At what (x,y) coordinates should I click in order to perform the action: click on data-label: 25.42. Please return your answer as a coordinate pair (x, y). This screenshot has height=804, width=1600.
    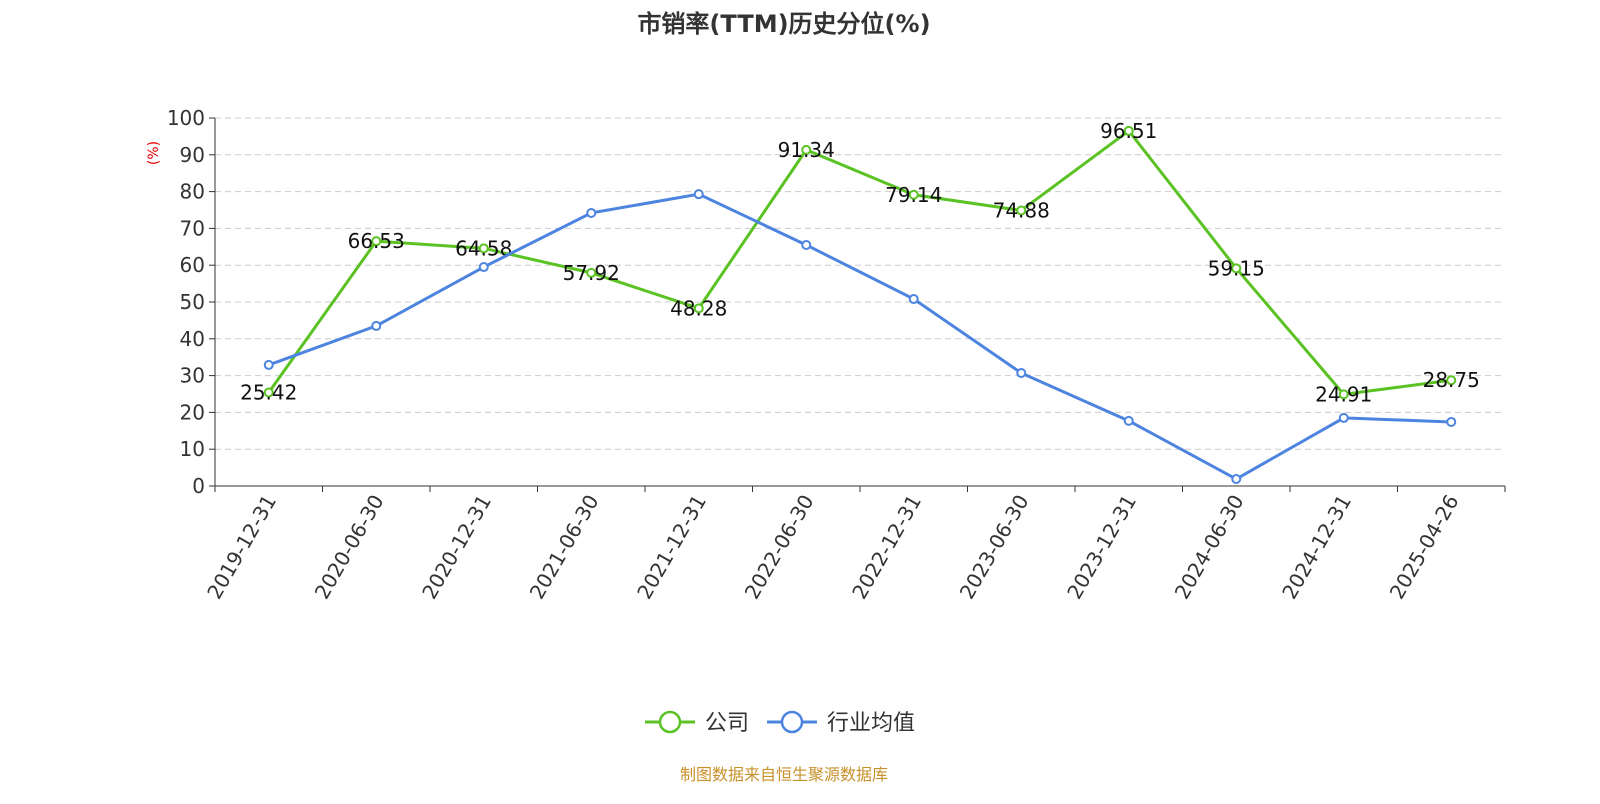
    Looking at the image, I should click on (268, 392).